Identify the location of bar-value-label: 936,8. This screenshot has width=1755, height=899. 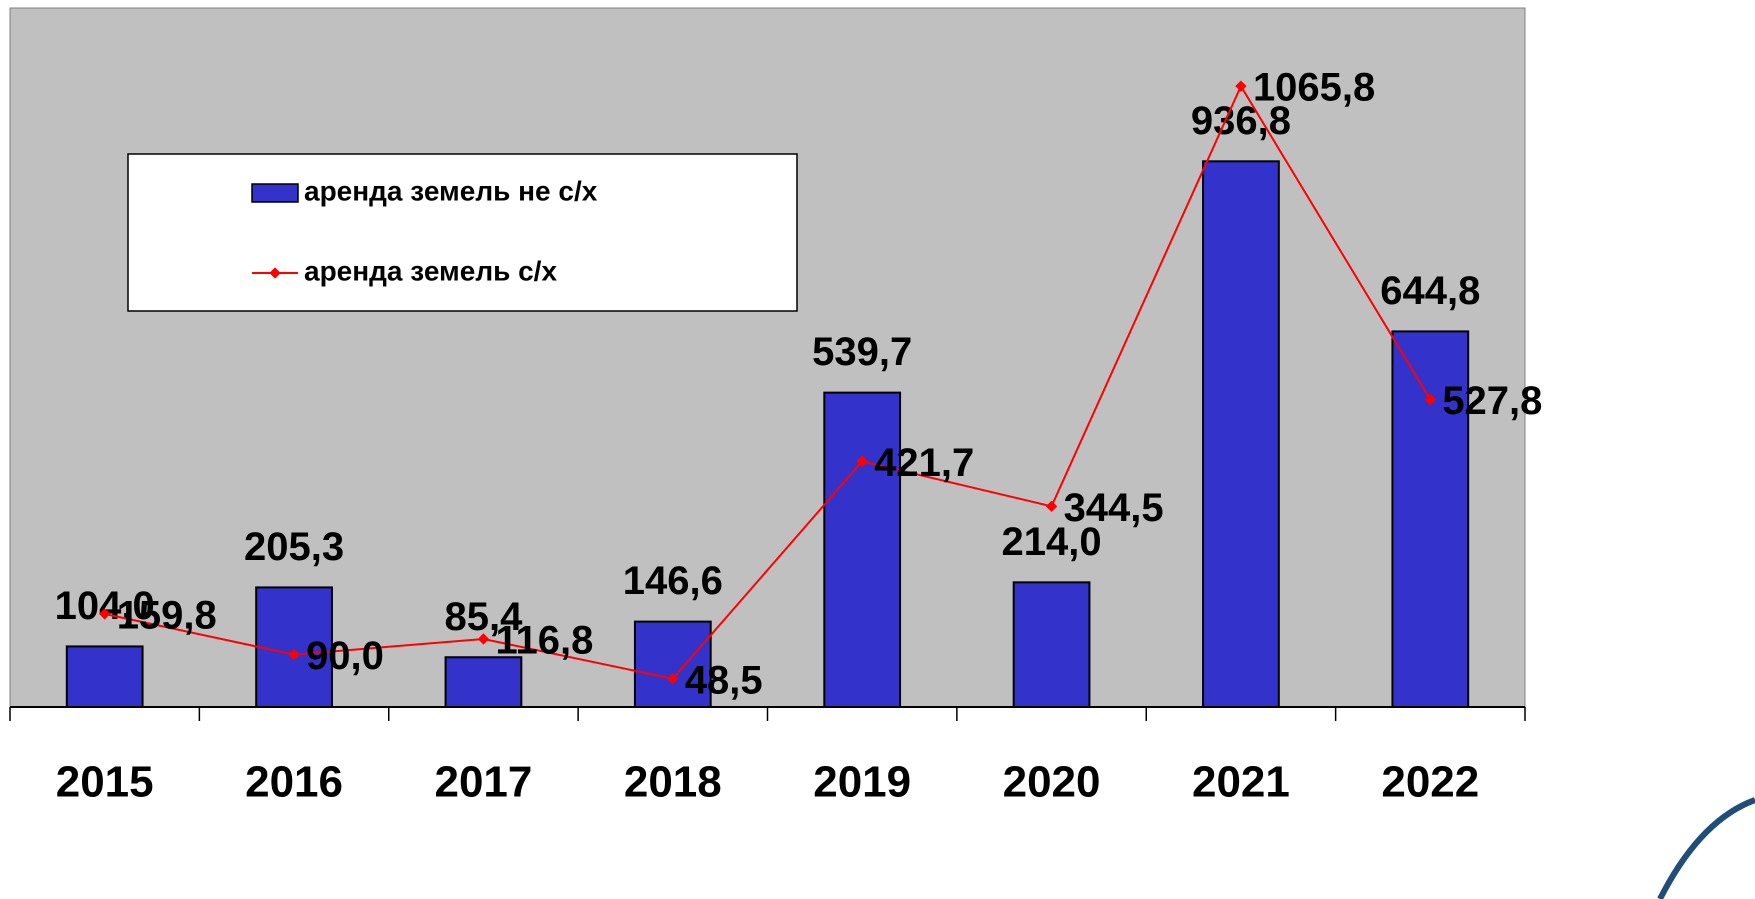
(1241, 121).